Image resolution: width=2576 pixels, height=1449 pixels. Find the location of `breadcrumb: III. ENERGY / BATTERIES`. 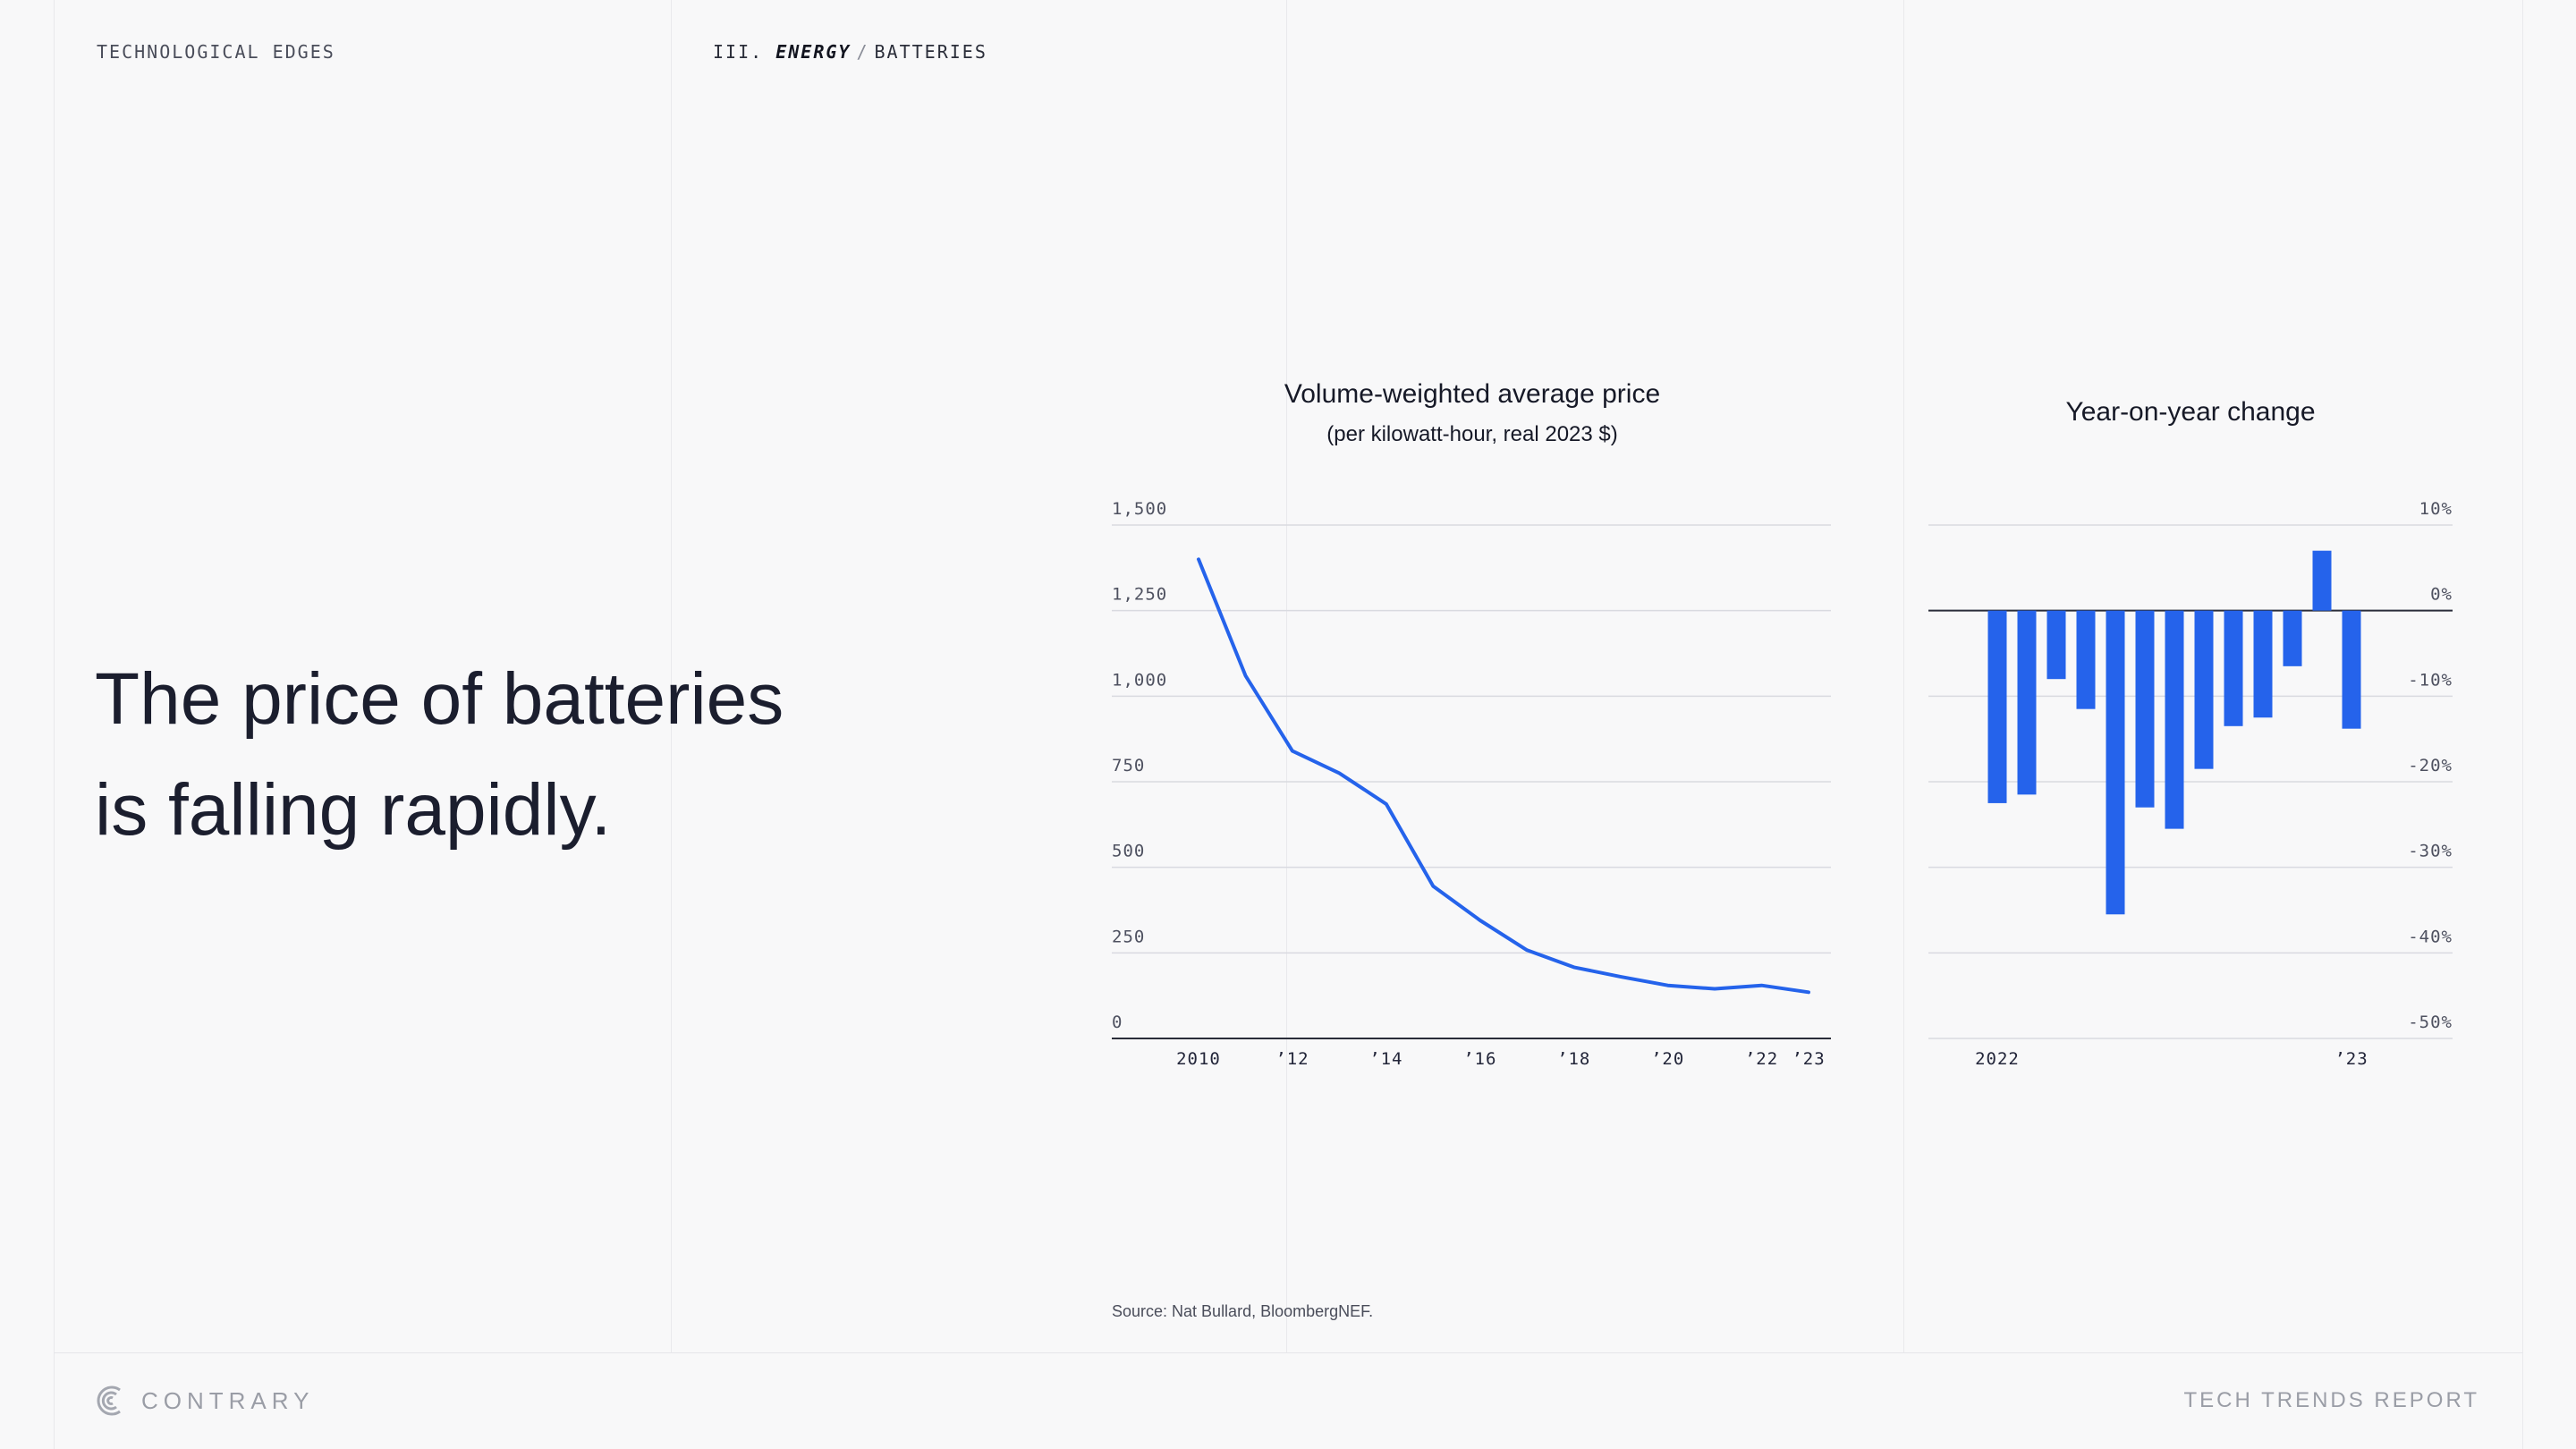

breadcrumb: III. ENERGY / BATTERIES is located at coordinates (850, 52).